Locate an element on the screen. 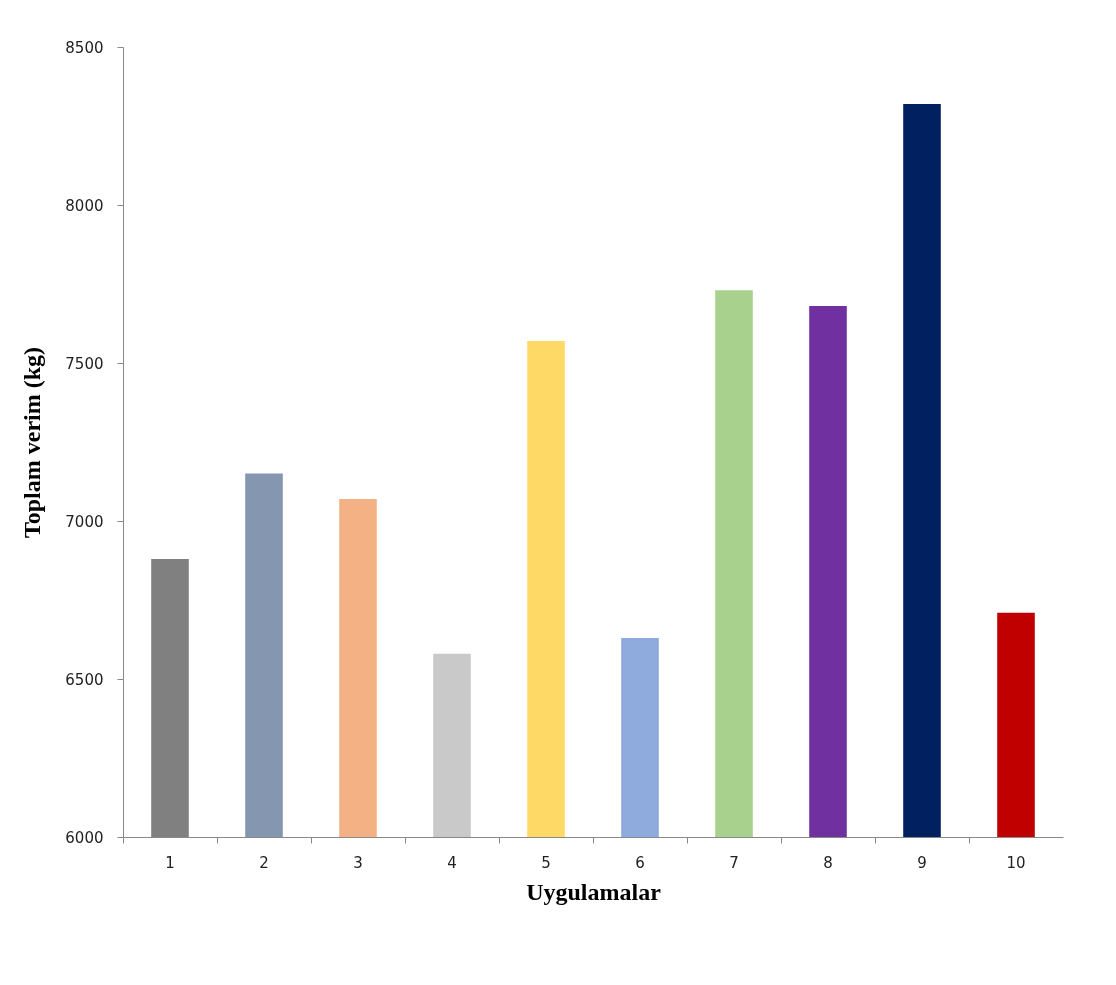  x-tick-label: 8 is located at coordinates (828, 862).